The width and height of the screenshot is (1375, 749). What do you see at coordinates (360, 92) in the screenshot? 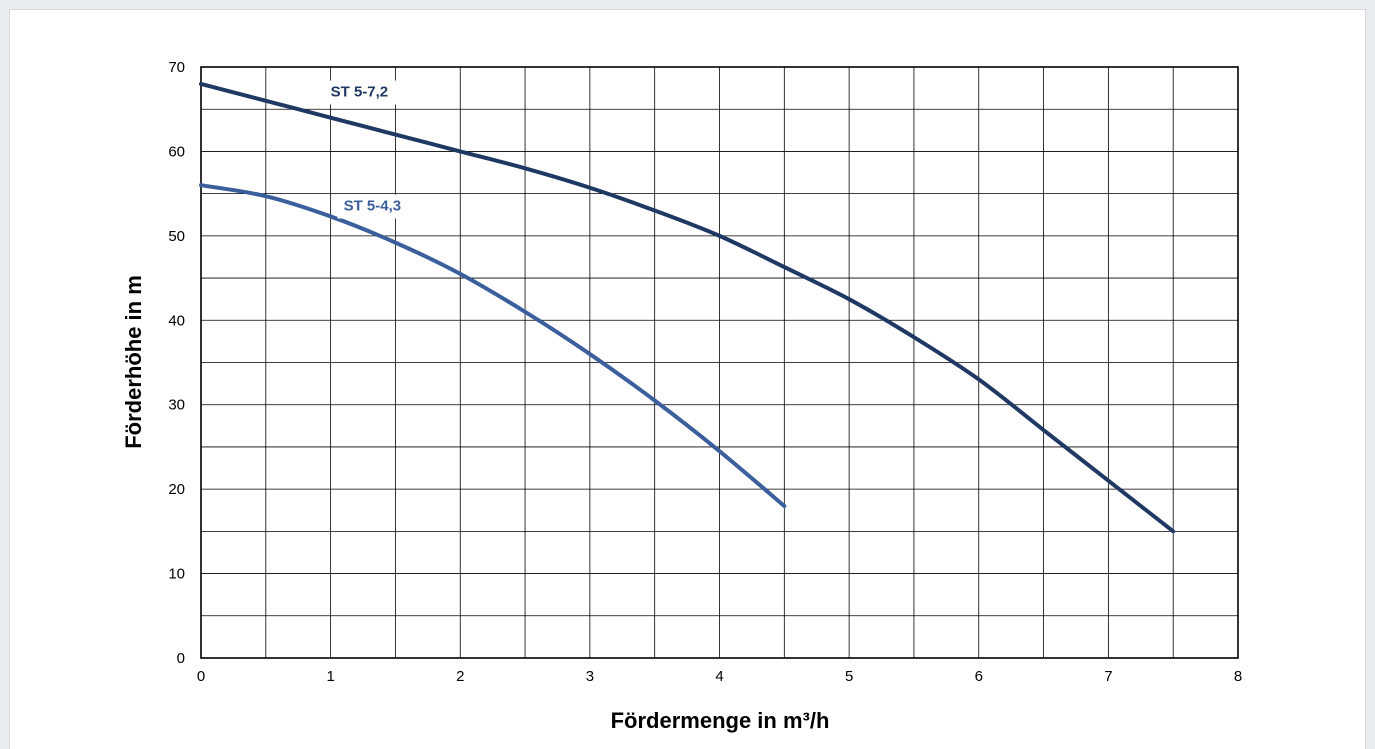
I see `series-label-1: ST 5-7,2` at bounding box center [360, 92].